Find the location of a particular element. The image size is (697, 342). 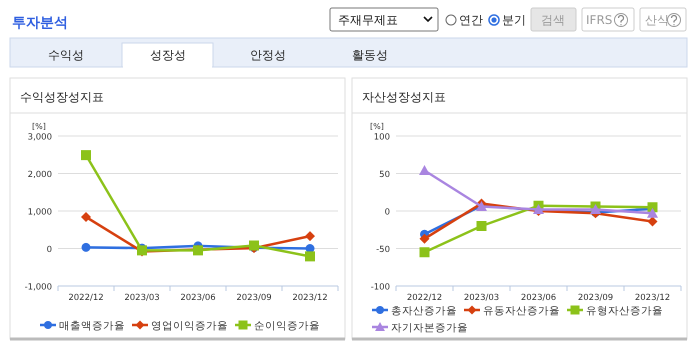

y-tick-label: -100 is located at coordinates (380, 287).